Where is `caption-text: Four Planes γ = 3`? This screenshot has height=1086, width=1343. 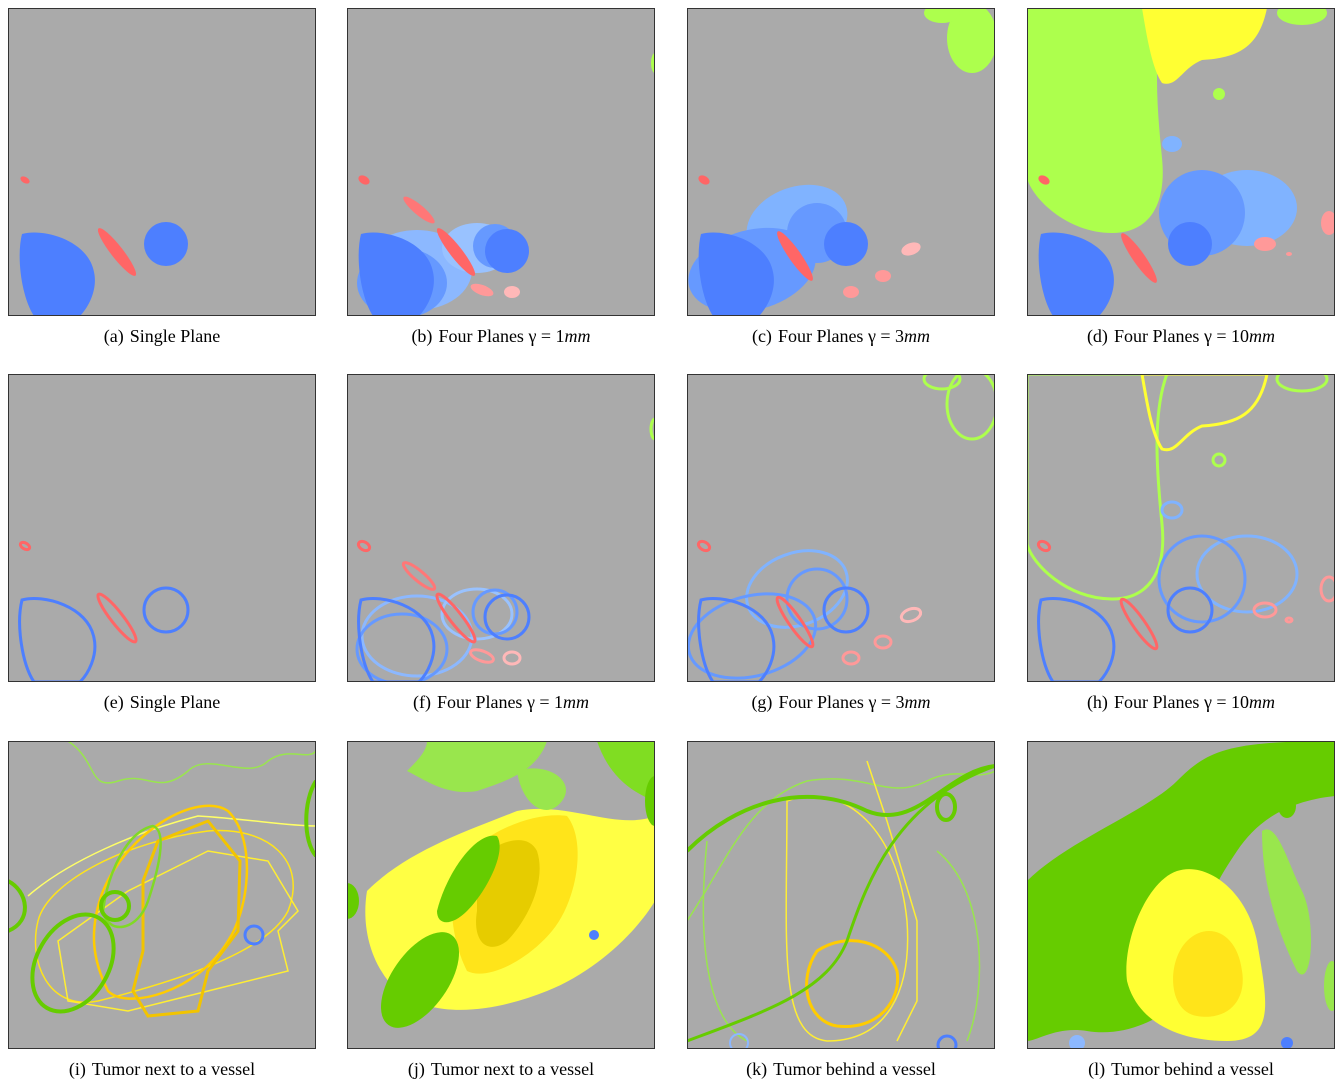 caption-text: Four Planes γ = 3 is located at coordinates (841, 336).